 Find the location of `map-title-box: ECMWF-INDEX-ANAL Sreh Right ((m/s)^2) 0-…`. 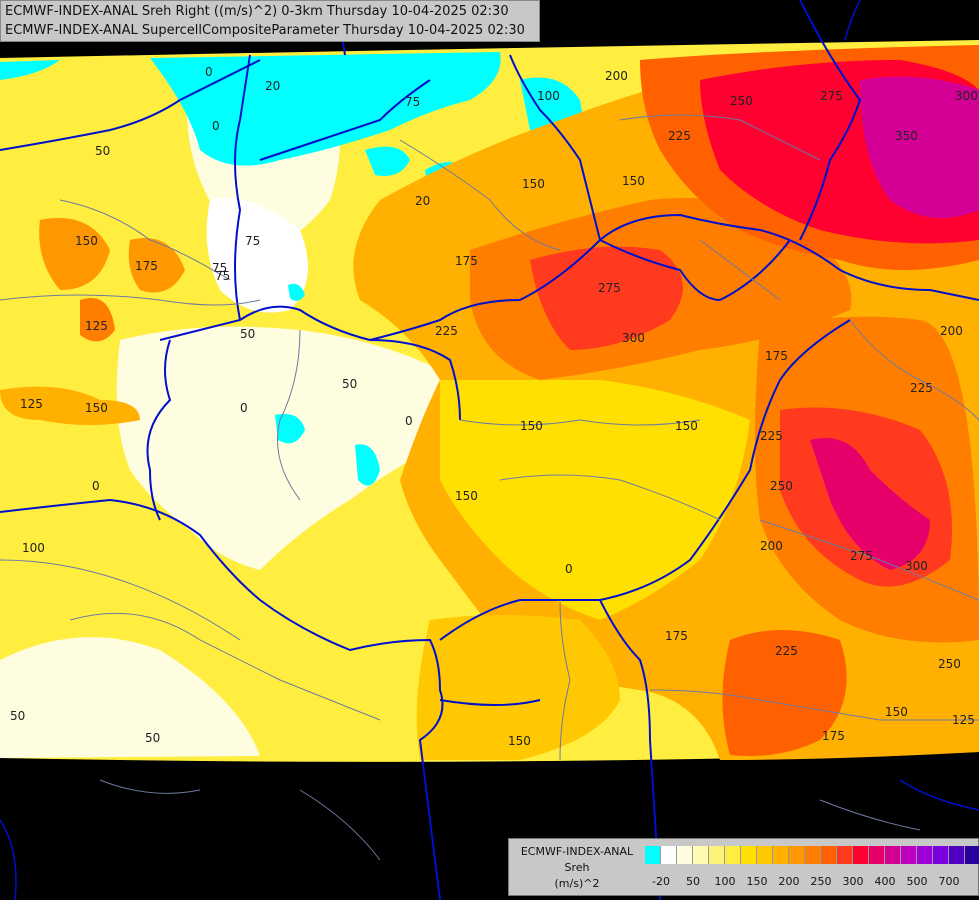

map-title-box: ECMWF-INDEX-ANAL Sreh Right ((m/s)^2) 0-… is located at coordinates (270, 21).